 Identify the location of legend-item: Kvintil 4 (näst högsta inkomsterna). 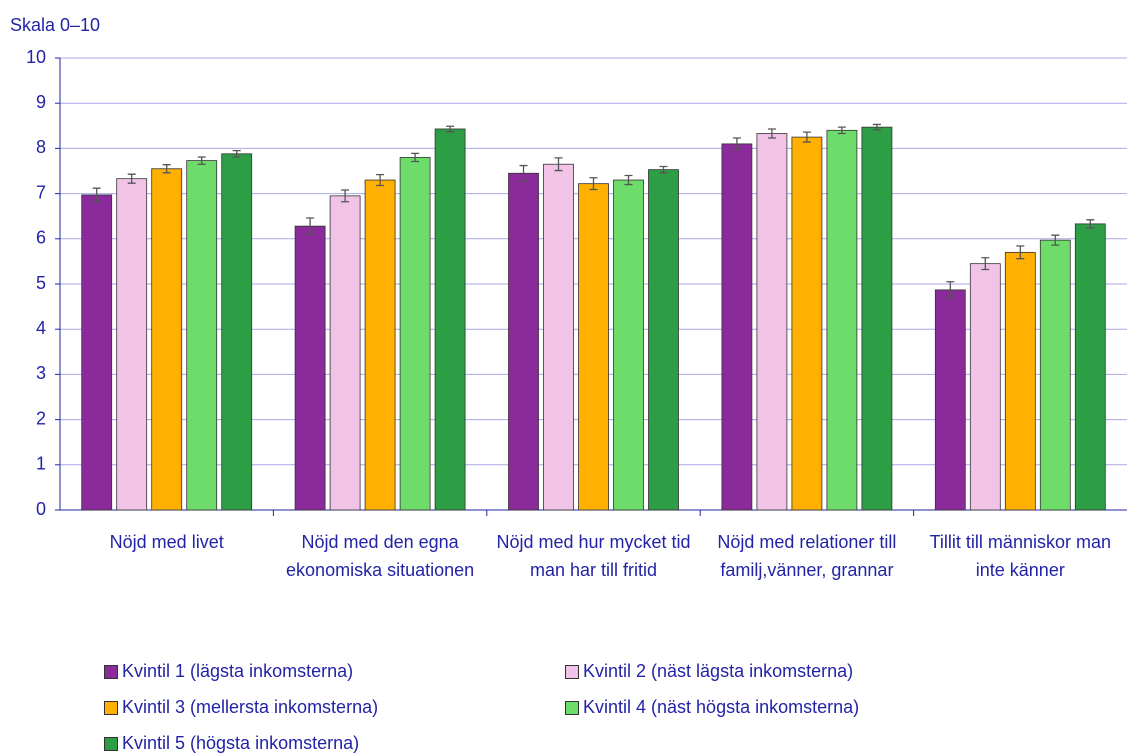
(712, 707).